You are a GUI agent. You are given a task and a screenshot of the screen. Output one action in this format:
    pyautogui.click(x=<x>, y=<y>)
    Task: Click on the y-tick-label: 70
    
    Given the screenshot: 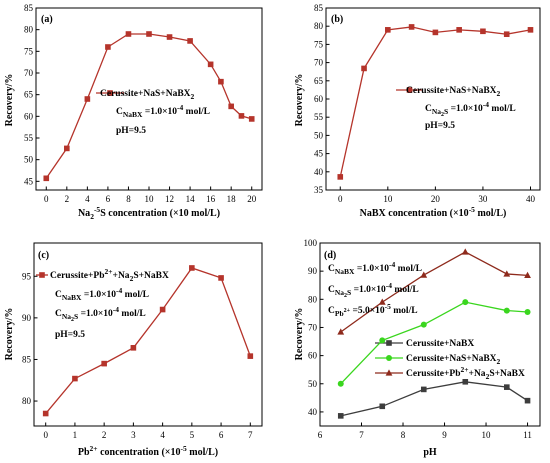 What is the action you would take?
    pyautogui.click(x=29, y=73)
    